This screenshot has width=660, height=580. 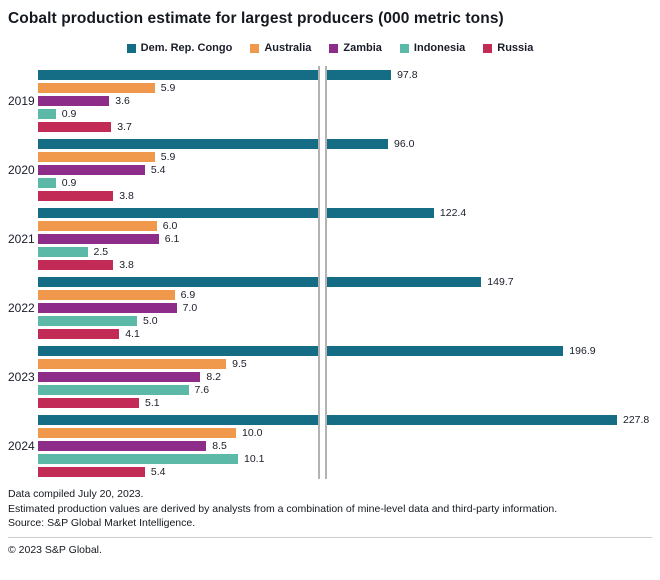 I want to click on bar-russia-2023, so click(x=88, y=403).